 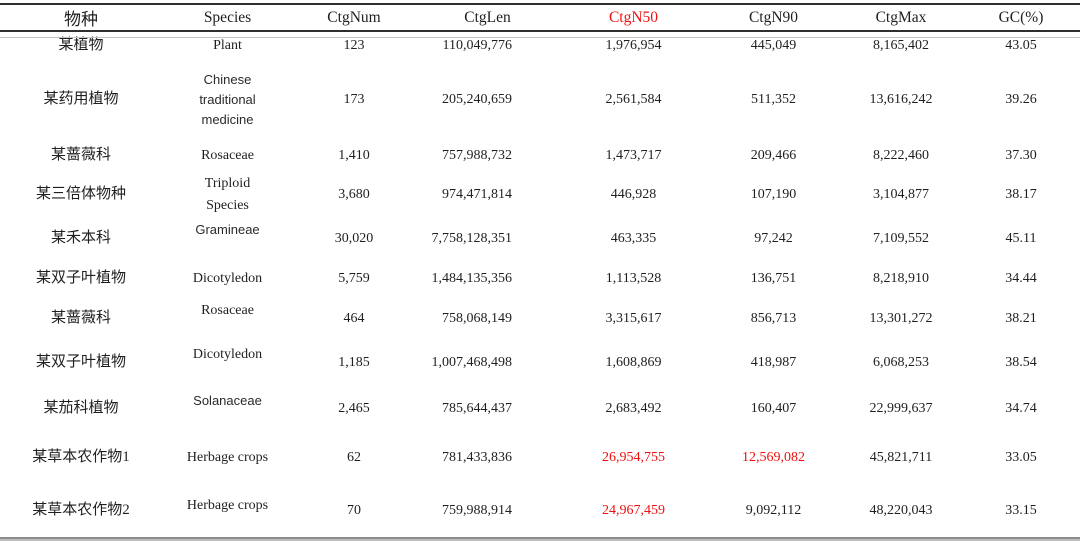 I want to click on cell-ctgLen: 110,049,776, so click(x=487, y=45).